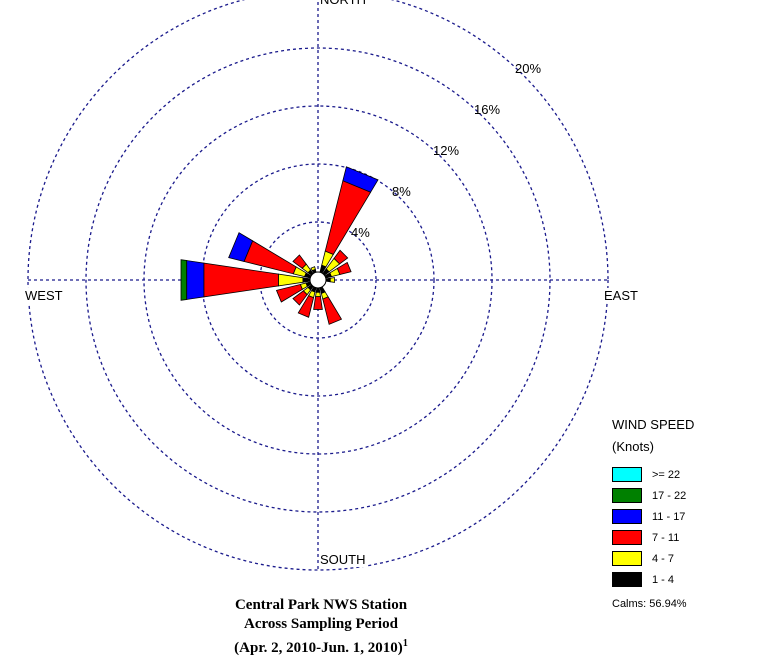  I want to click on wind-petals, so click(279, 245).